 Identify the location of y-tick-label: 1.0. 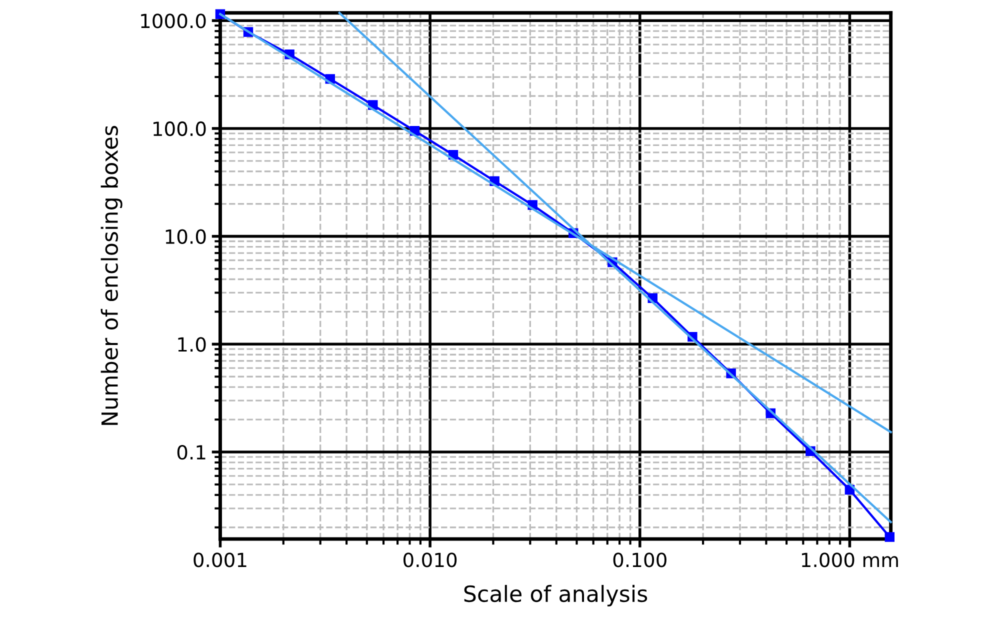
(192, 344).